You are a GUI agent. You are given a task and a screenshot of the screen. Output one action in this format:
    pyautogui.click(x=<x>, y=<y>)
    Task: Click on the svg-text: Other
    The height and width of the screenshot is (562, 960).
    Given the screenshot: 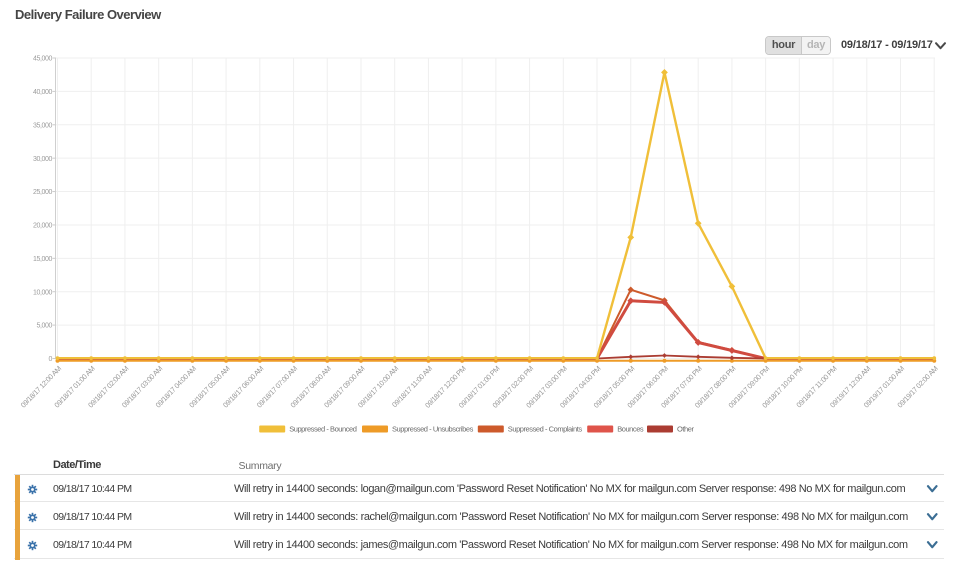 What is the action you would take?
    pyautogui.click(x=685, y=429)
    